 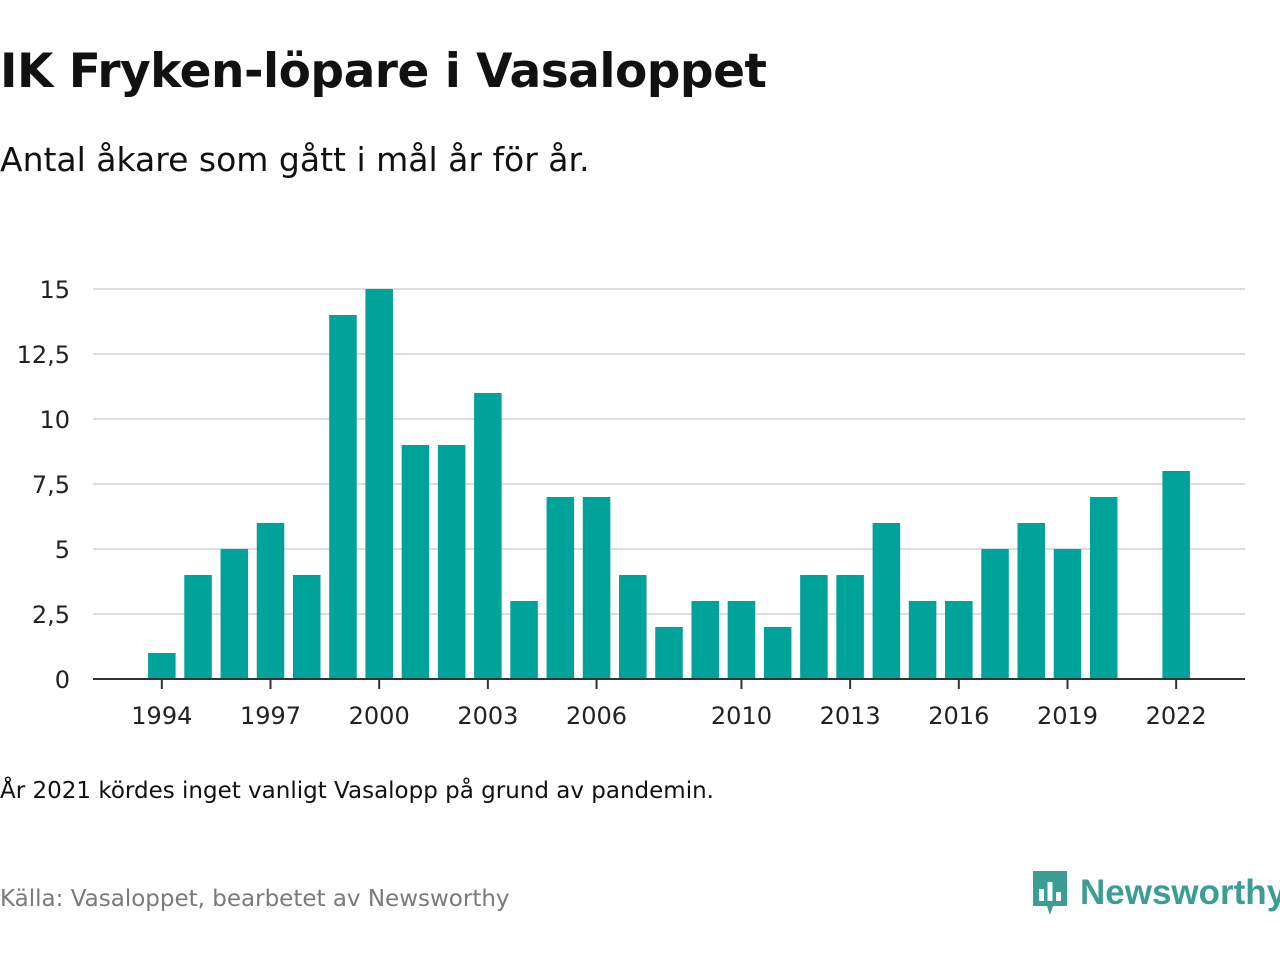 What do you see at coordinates (741, 716) in the screenshot?
I see `x-tick-label: 2010` at bounding box center [741, 716].